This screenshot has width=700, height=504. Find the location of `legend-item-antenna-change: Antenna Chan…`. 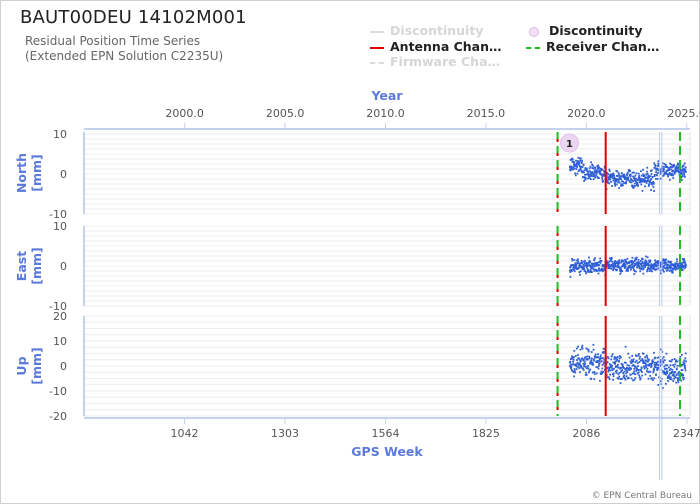

legend-item-antenna-change: Antenna Chan… is located at coordinates (436, 46).